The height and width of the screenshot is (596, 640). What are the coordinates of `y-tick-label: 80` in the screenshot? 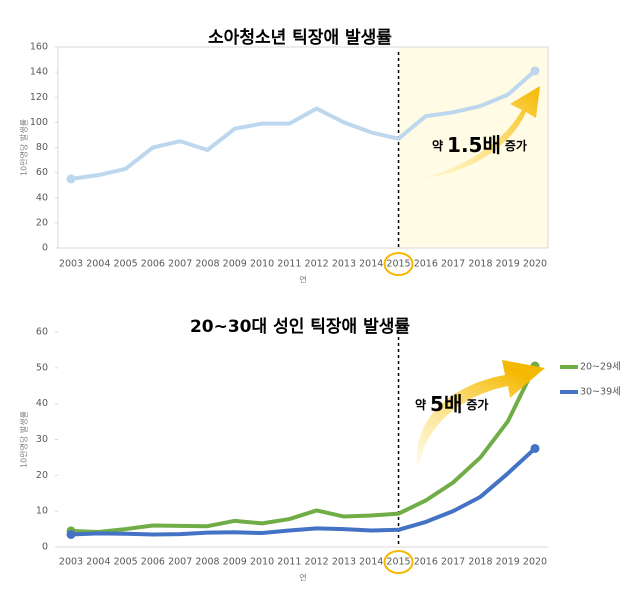 It's located at (42, 147).